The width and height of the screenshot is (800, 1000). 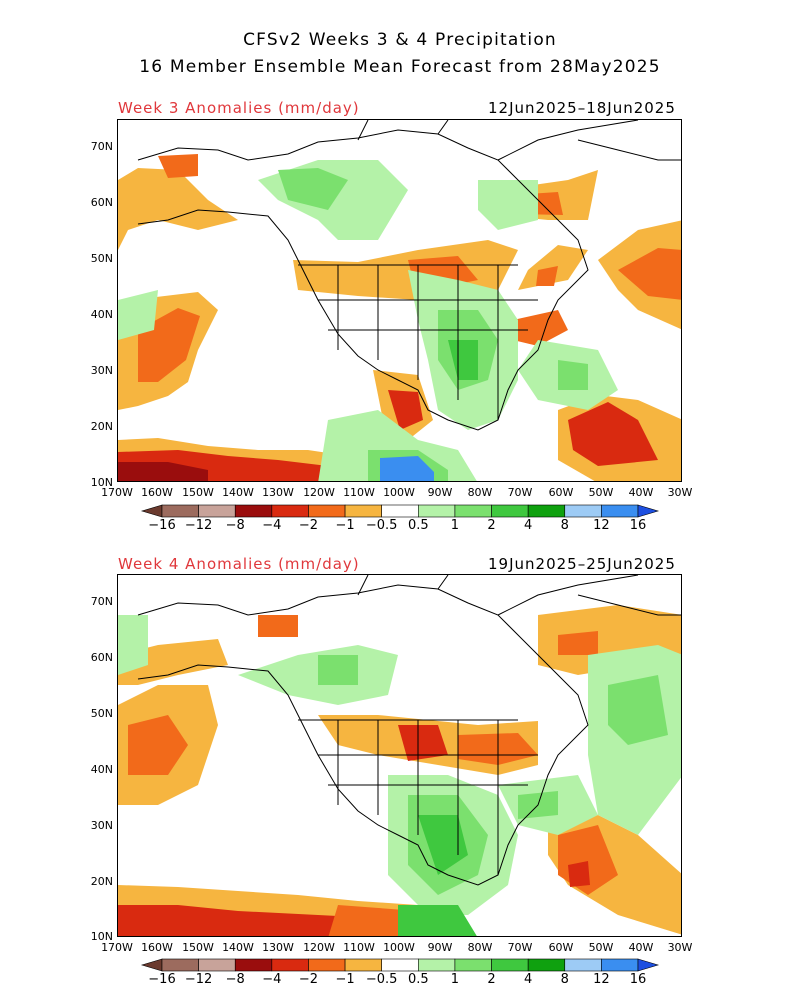 I want to click on panel2-lon-tick: 70W, so click(x=520, y=947).